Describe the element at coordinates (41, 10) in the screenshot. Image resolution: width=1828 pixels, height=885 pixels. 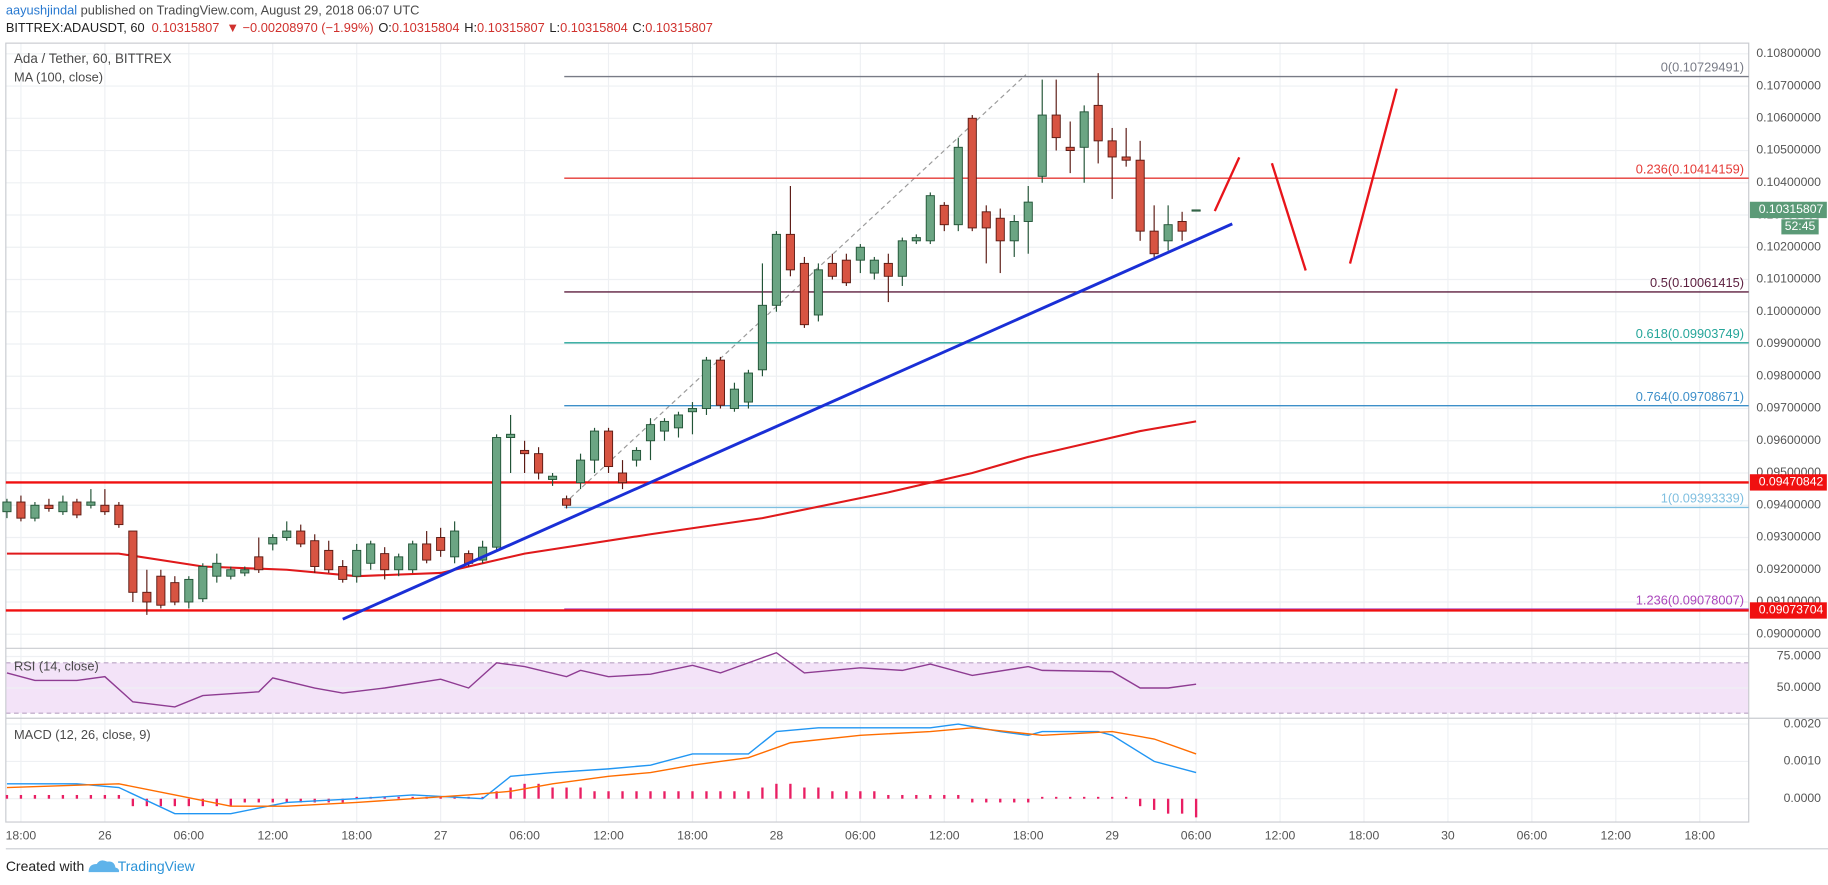
I see `author: aayushjindal` at that location.